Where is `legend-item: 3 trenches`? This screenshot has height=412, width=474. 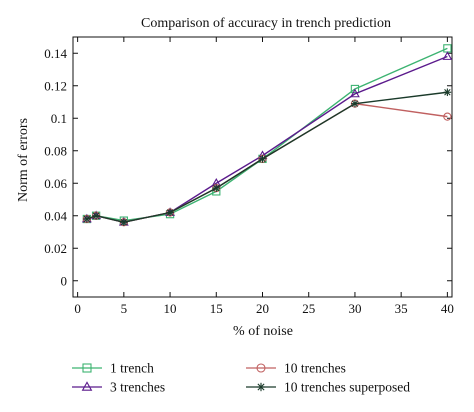 legend-item: 3 trenches is located at coordinates (118, 387).